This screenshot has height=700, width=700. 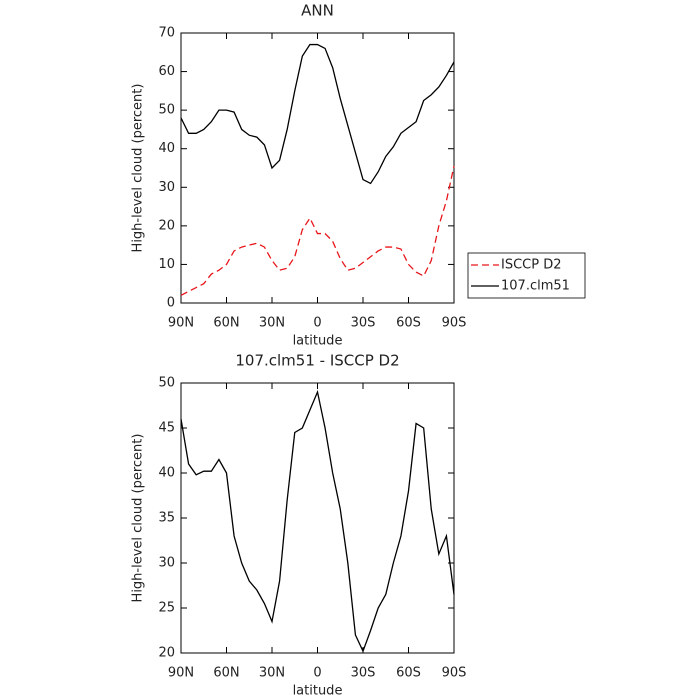 I want to click on y-tick-label: 60, so click(x=166, y=71).